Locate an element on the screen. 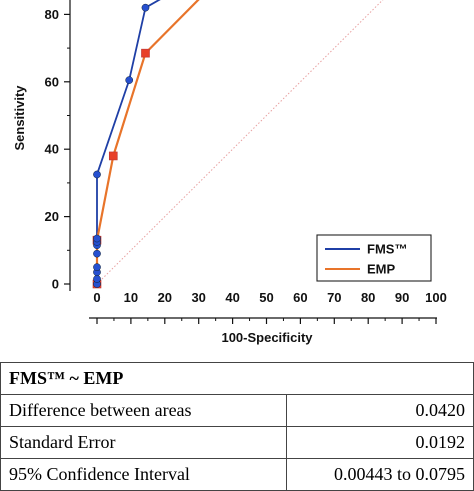  row-label-difference: Difference between areas is located at coordinates (143, 410).